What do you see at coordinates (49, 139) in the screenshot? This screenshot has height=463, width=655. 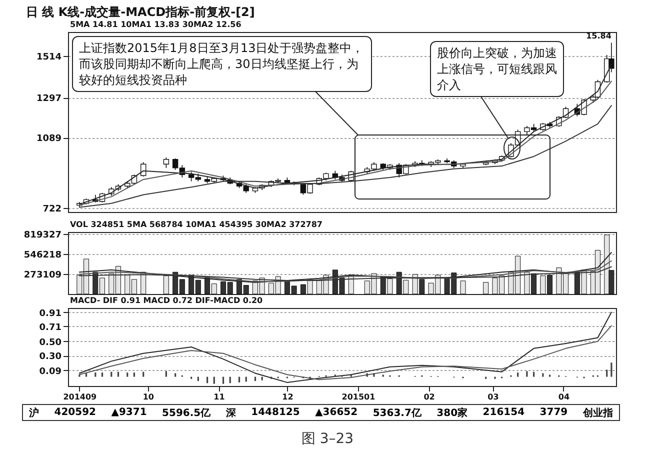 I see `y-tick-label: 1089` at bounding box center [49, 139].